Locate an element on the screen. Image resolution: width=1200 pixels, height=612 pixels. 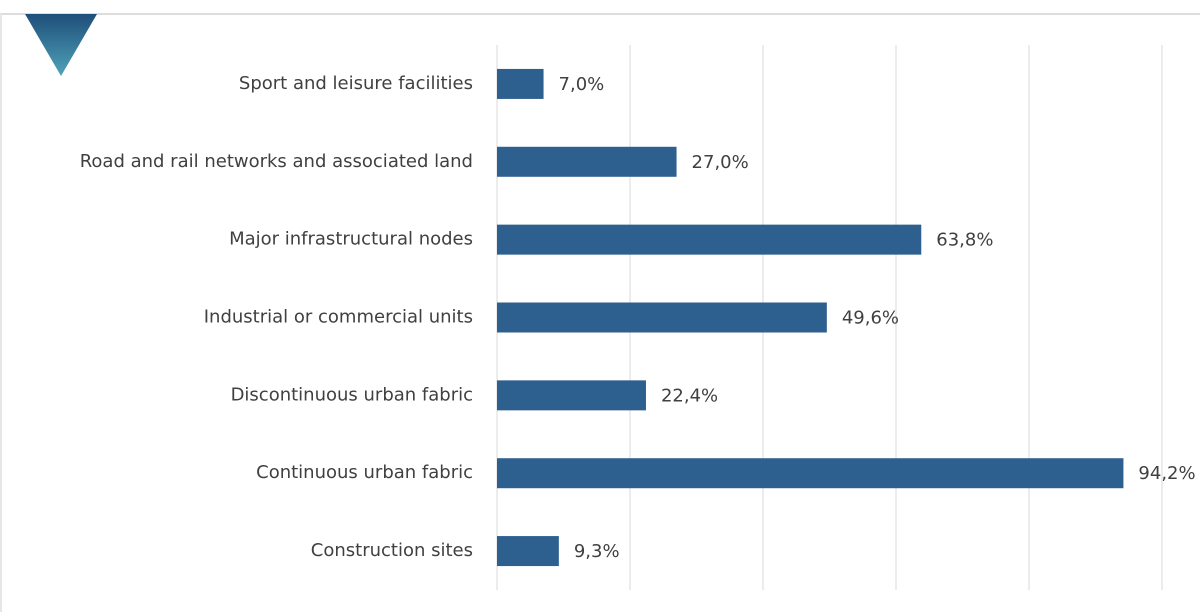
value-label: 7,0% is located at coordinates (582, 84).